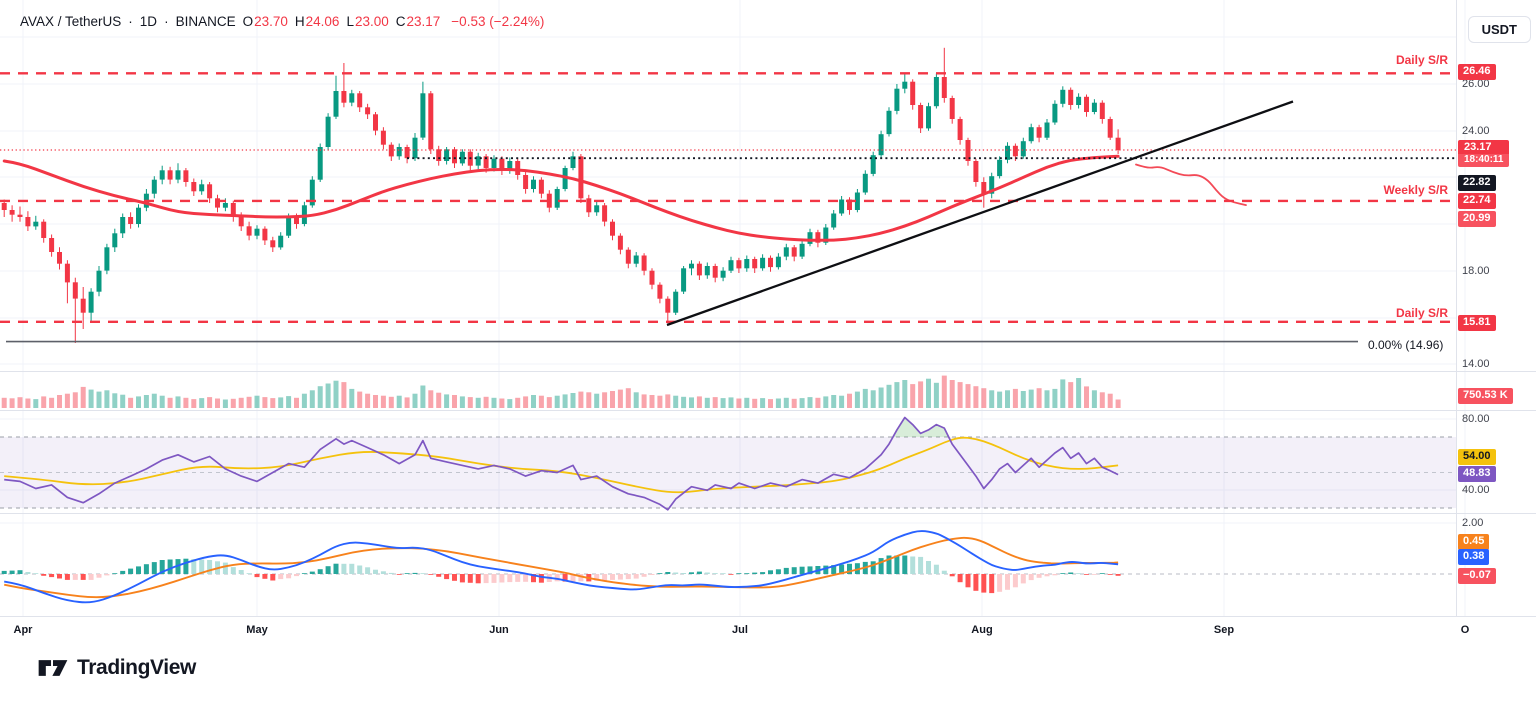  I want to click on symbol-name: AVAX / TetherUS, so click(71, 21).